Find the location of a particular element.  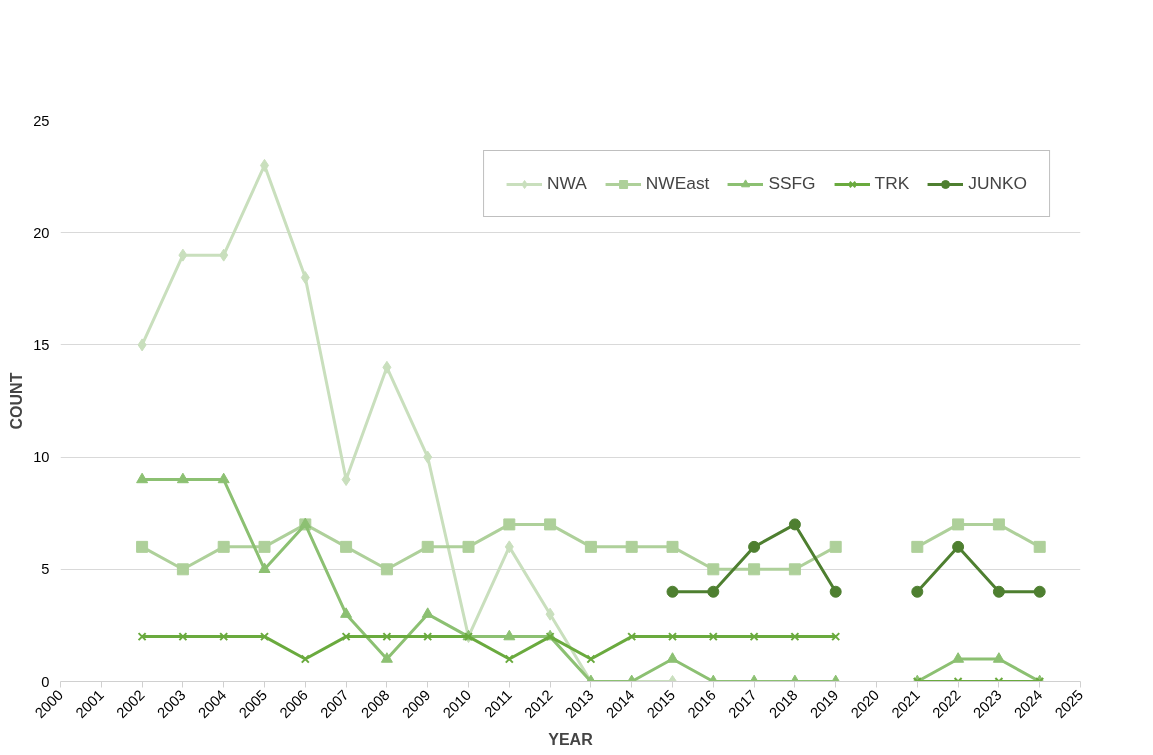

x-axis-title: YEAR is located at coordinates (571, 739).